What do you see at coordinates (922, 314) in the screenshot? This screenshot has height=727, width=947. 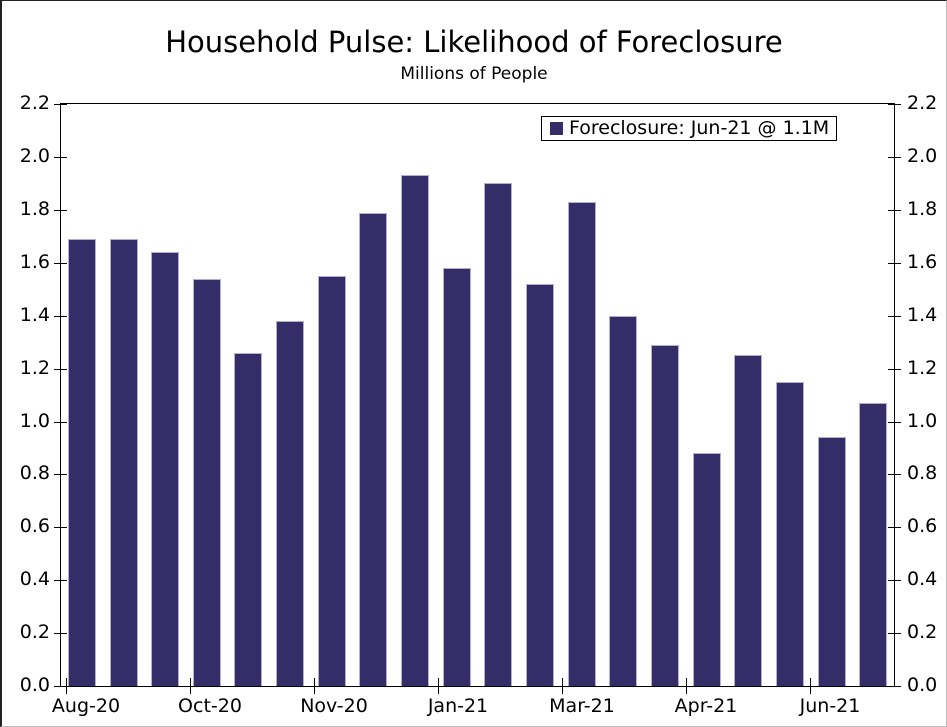 I see `y-tick-label-right: 1.4` at bounding box center [922, 314].